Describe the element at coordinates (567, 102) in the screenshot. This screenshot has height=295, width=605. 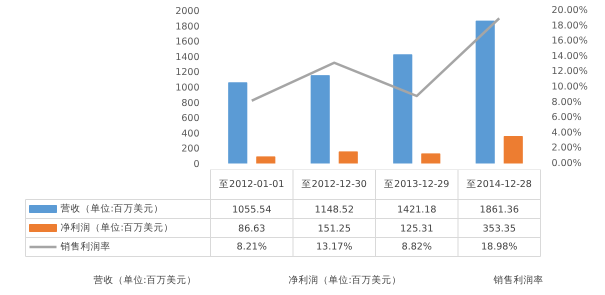
I see `y2-tick-label: 8.00%` at that location.